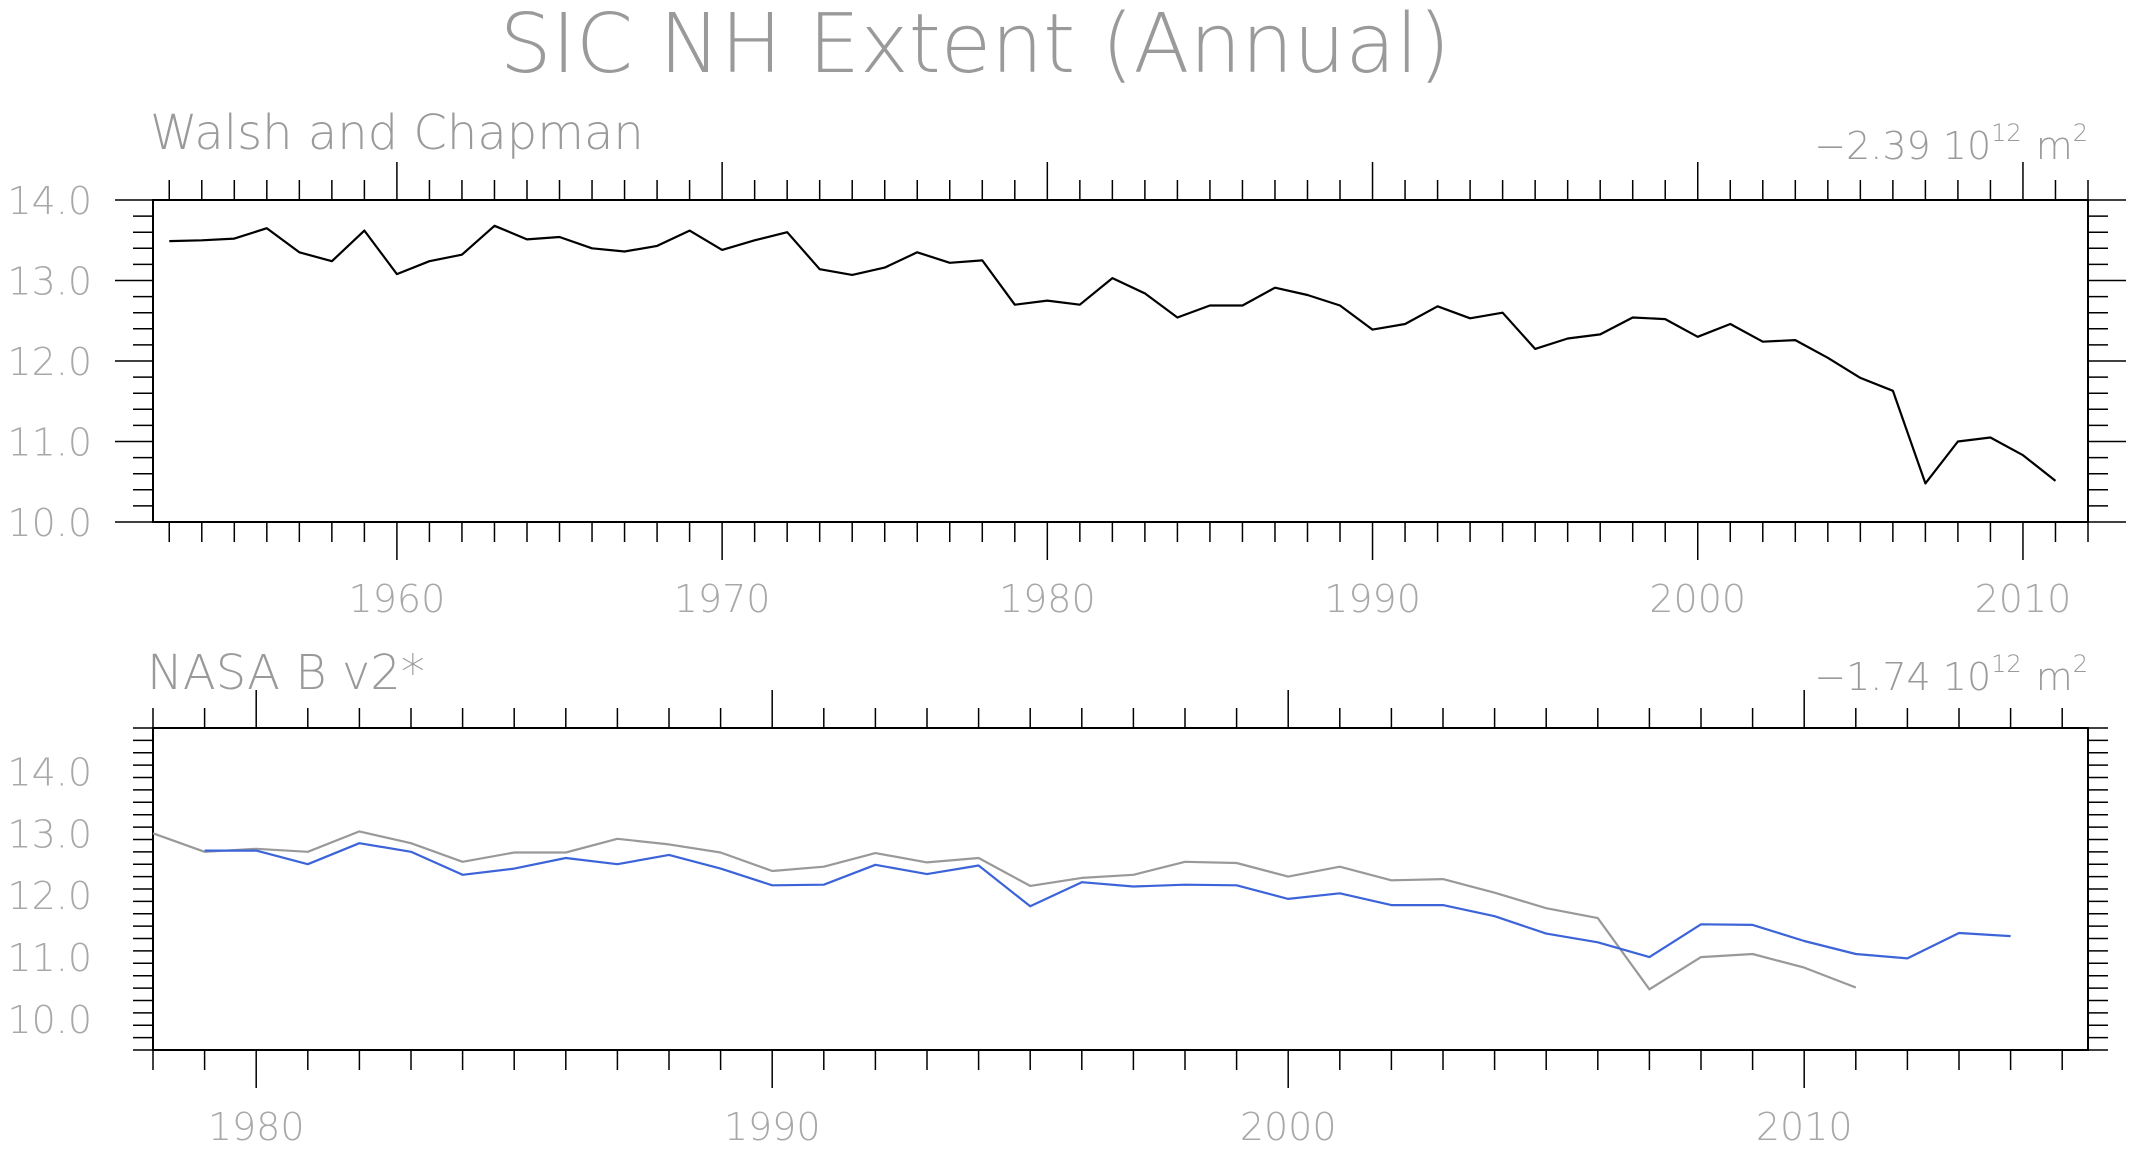  What do you see at coordinates (397, 599) in the screenshot?
I see `x-tick-label: 1960` at bounding box center [397, 599].